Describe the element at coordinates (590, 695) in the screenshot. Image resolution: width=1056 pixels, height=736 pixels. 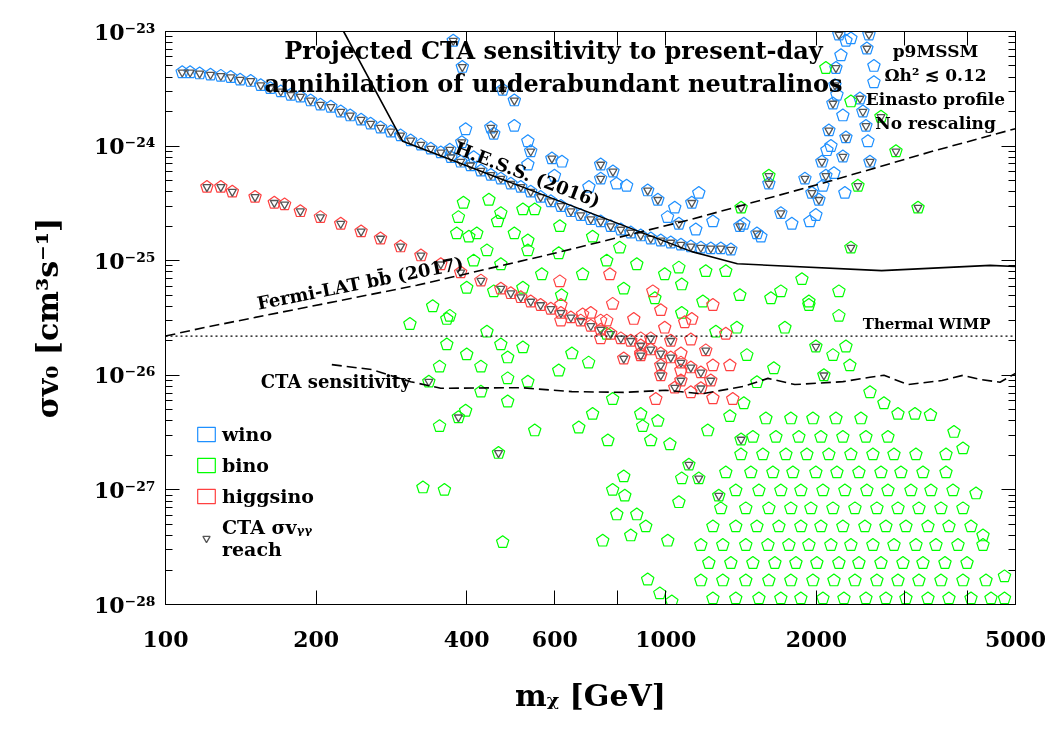
I see `x-axis-title: mᵪ [GeV]` at that location.